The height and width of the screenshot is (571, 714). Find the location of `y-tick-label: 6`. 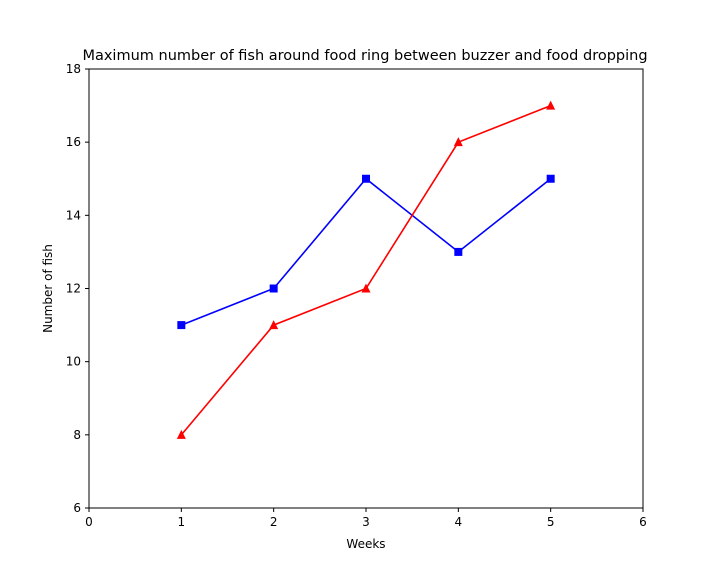

y-tick-label: 6 is located at coordinates (77, 508).